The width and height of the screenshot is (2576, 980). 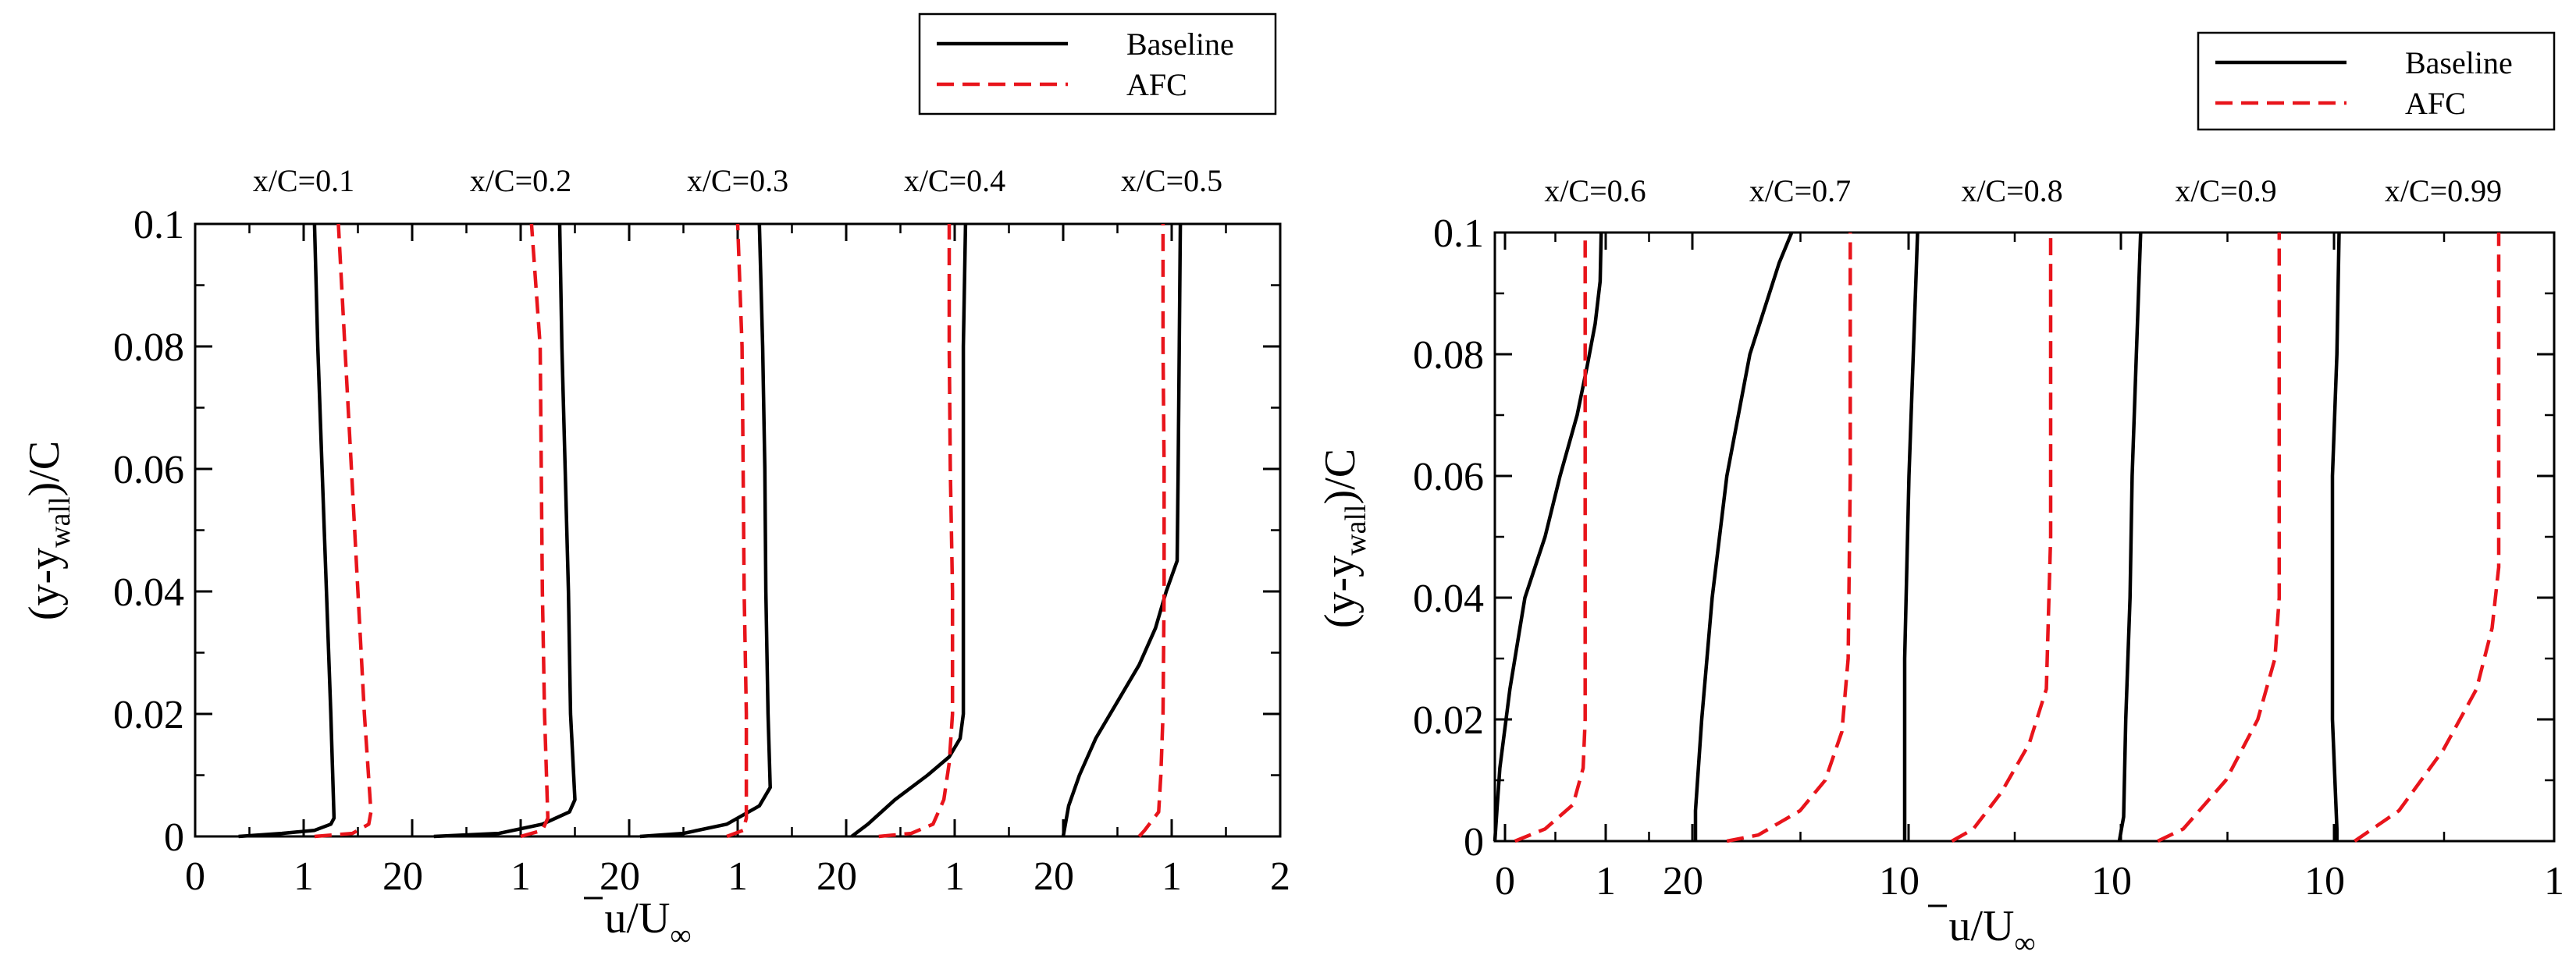 I want to click on x-tick-label: 2, so click(x=1280, y=877).